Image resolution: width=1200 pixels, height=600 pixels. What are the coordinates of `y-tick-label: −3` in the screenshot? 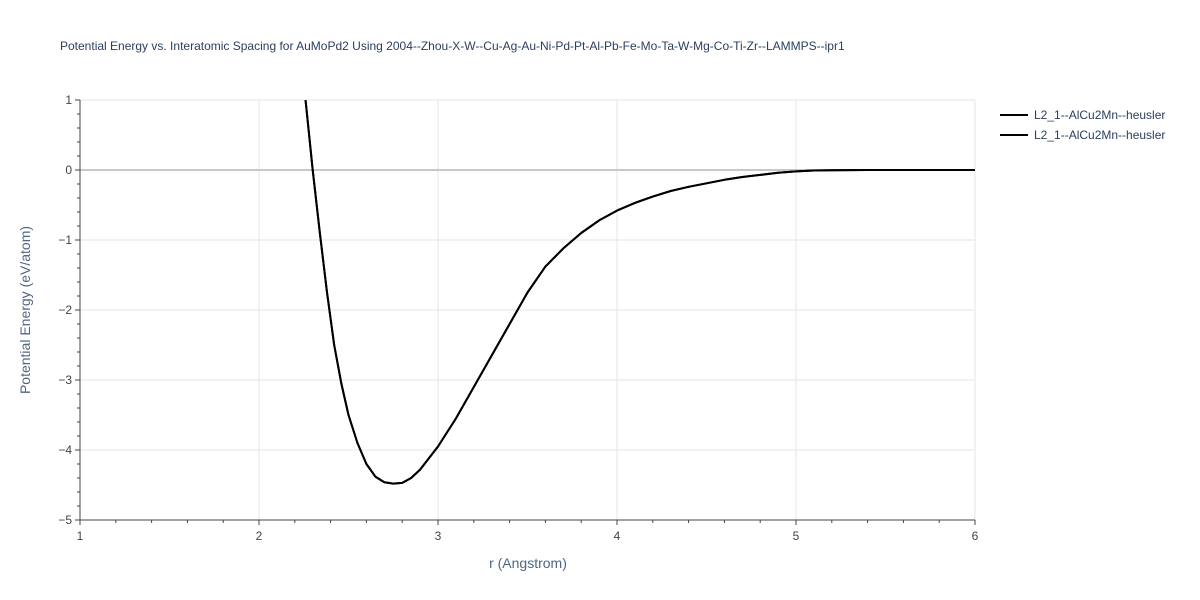 It's located at (65, 380).